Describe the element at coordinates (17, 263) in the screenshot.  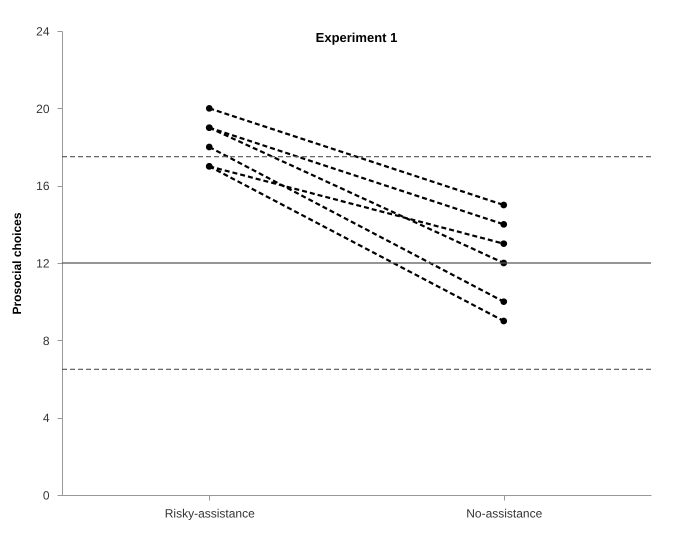
I see `y-axis-title: Prosocial choices` at that location.